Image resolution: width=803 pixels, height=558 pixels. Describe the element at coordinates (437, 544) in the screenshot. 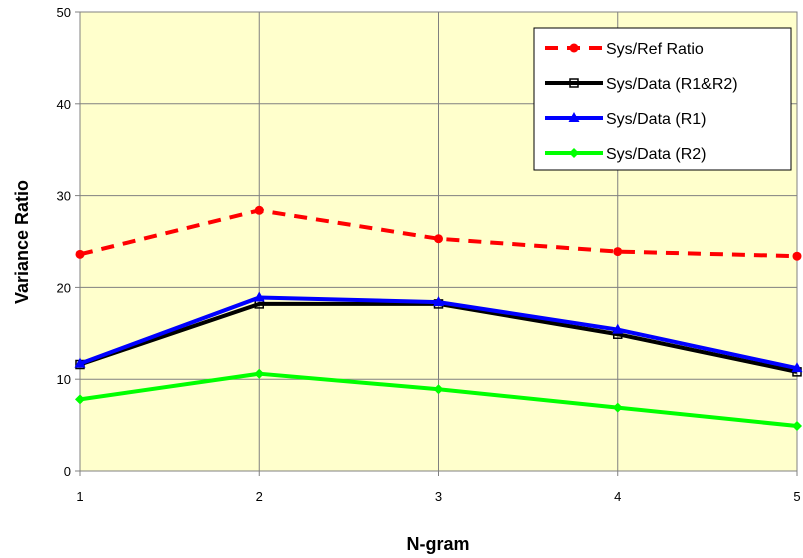

I see `x-axis-title: N-gram` at that location.